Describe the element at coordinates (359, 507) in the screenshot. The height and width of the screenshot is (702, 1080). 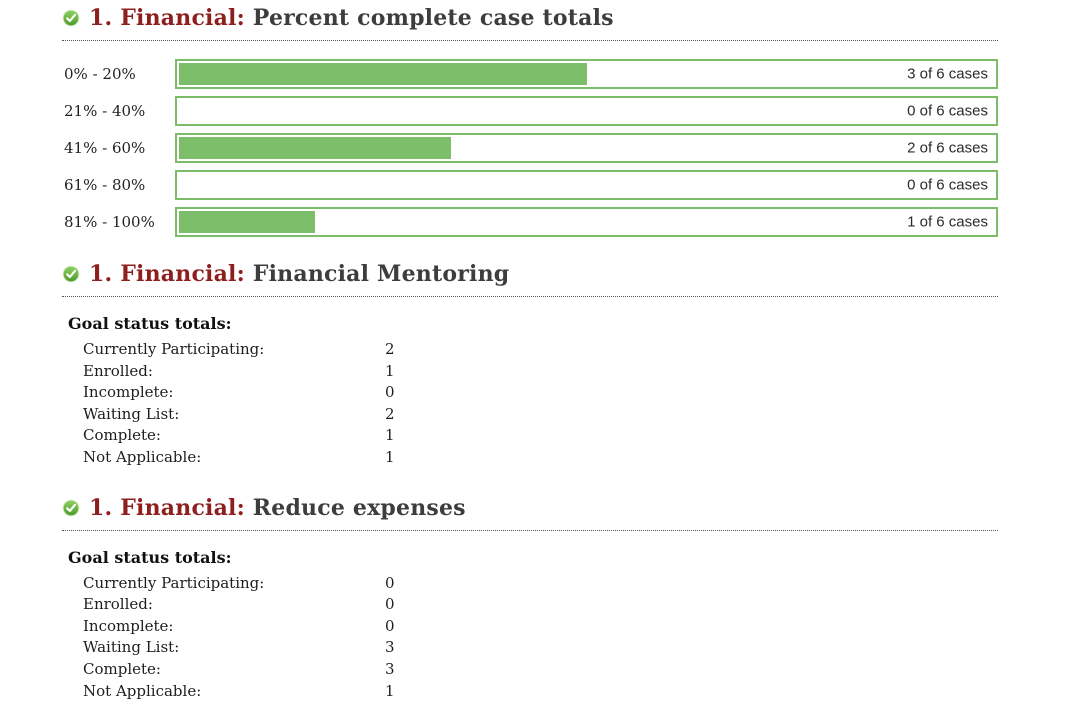
I see `section-title-text: Reduce expenses` at that location.